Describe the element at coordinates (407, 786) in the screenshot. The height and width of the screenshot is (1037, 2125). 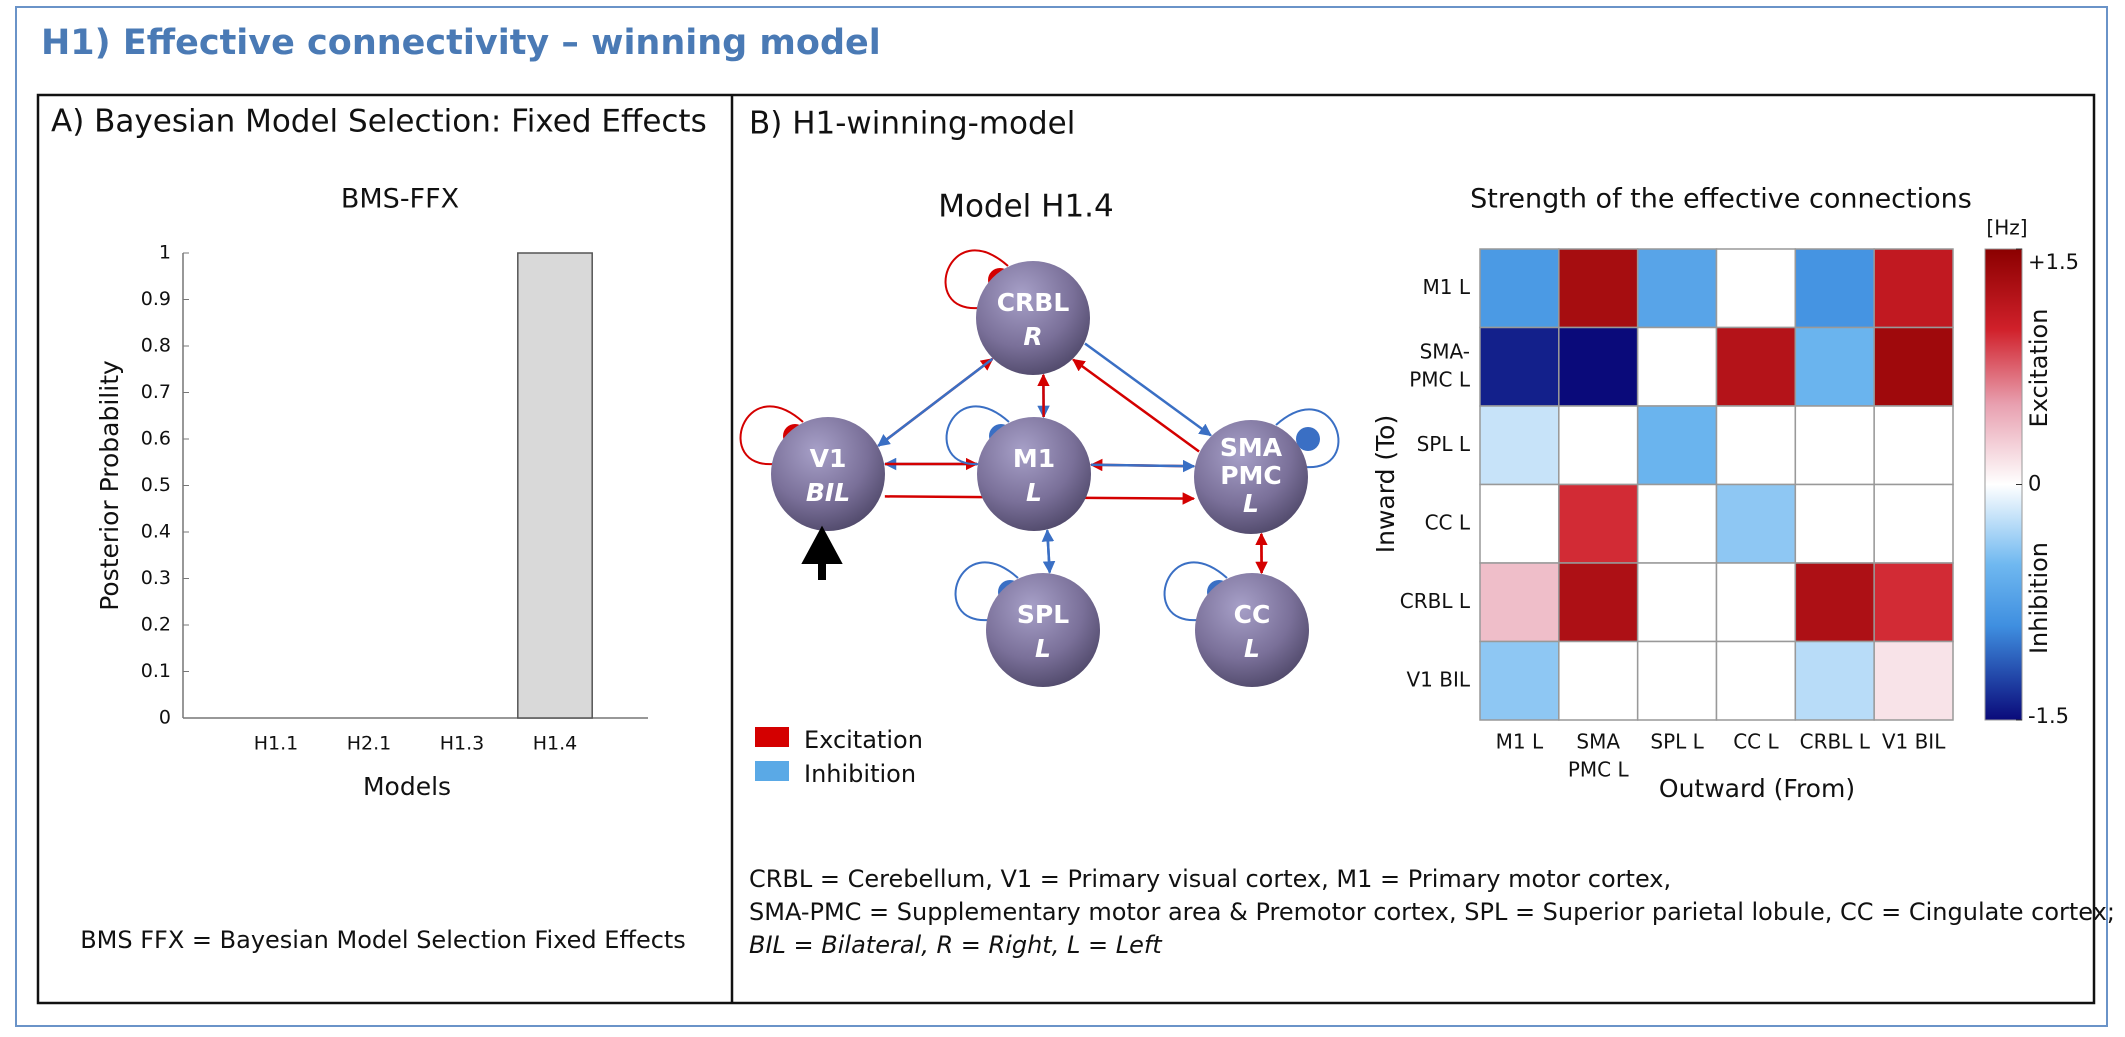
I see `x-axis-label: Models` at that location.